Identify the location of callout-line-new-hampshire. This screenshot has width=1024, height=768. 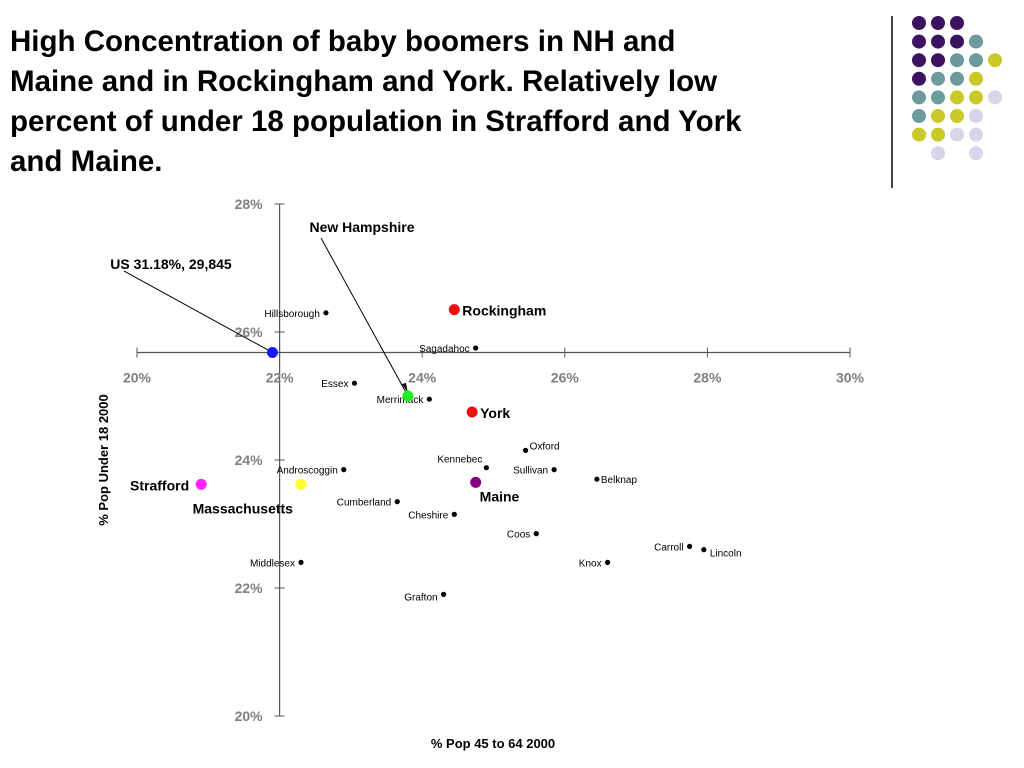
(364, 317).